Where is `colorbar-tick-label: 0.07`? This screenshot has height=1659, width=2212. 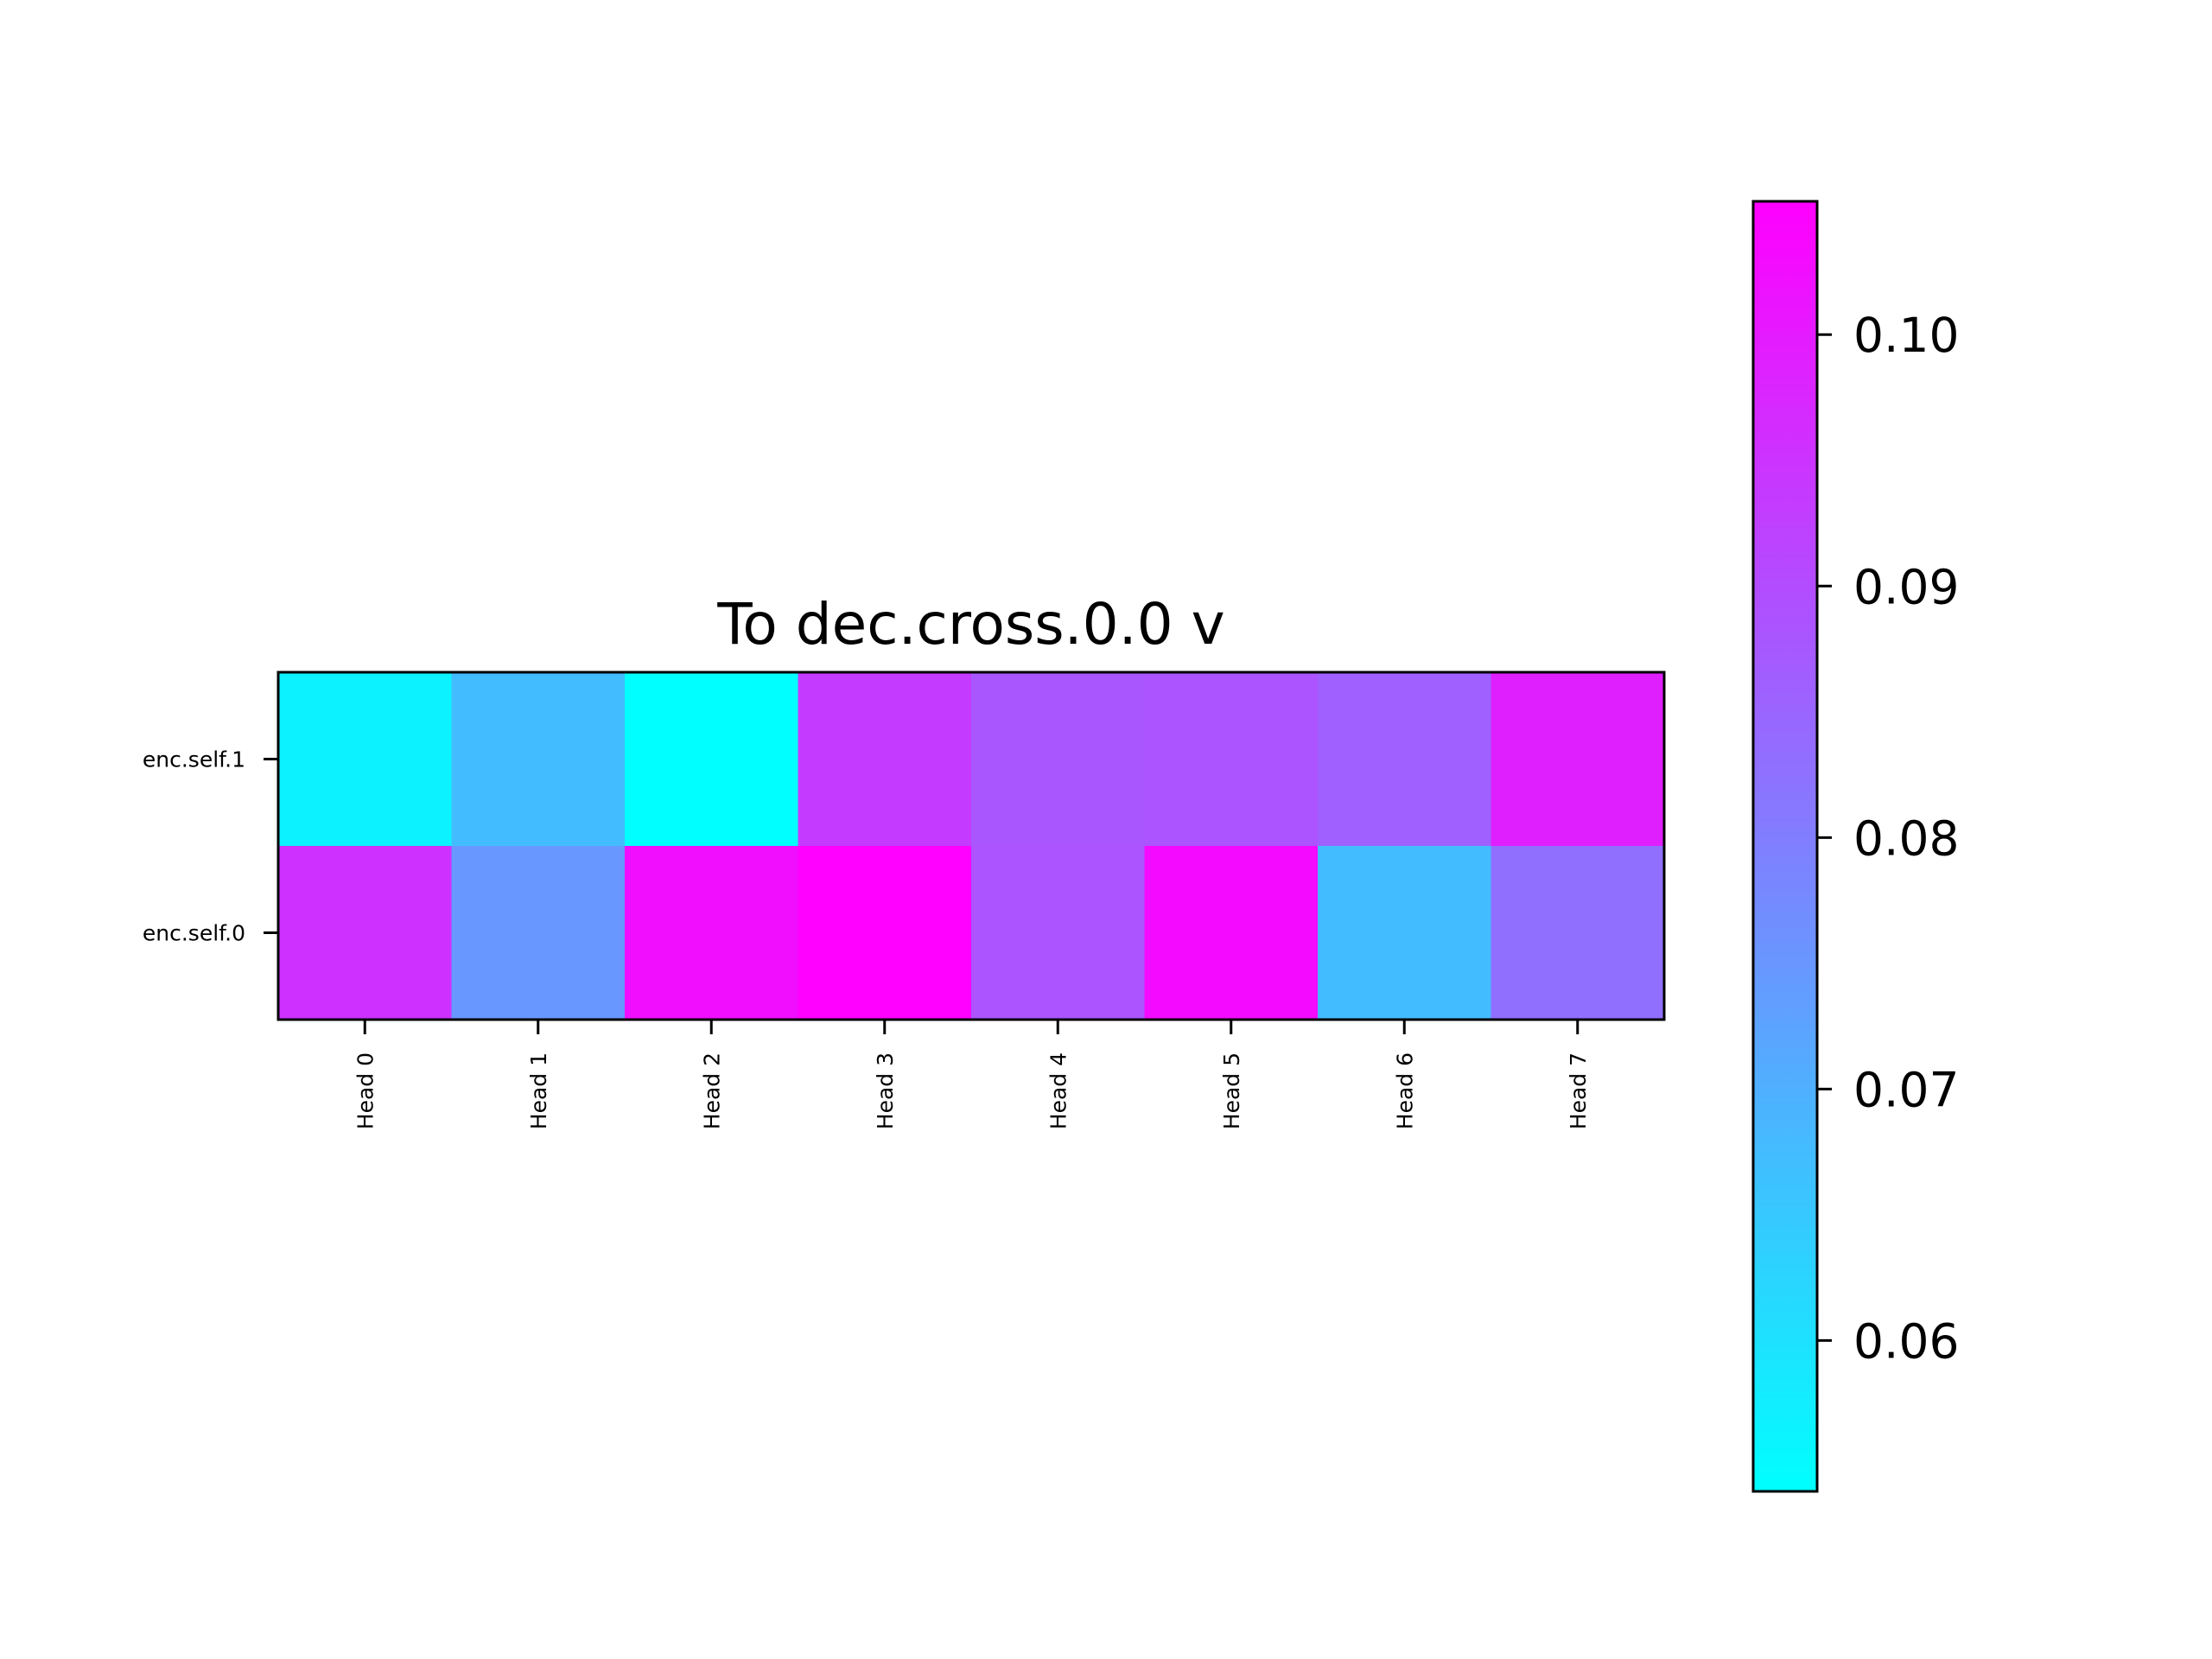 colorbar-tick-label: 0.07 is located at coordinates (1906, 1089).